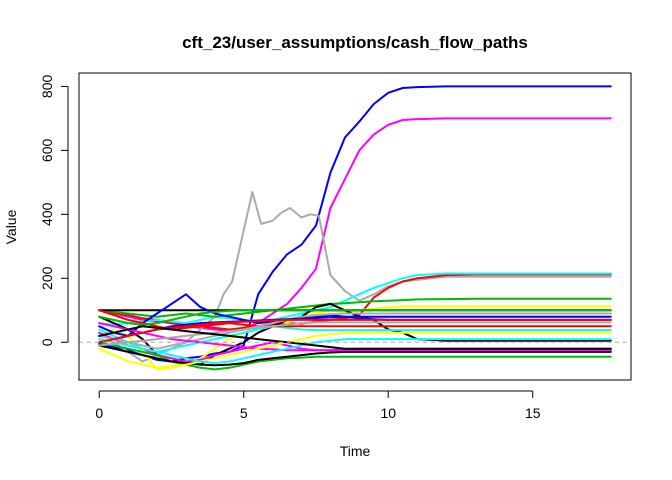 The image size is (672, 480). What do you see at coordinates (11, 226) in the screenshot?
I see `y-axis-label: Value` at bounding box center [11, 226].